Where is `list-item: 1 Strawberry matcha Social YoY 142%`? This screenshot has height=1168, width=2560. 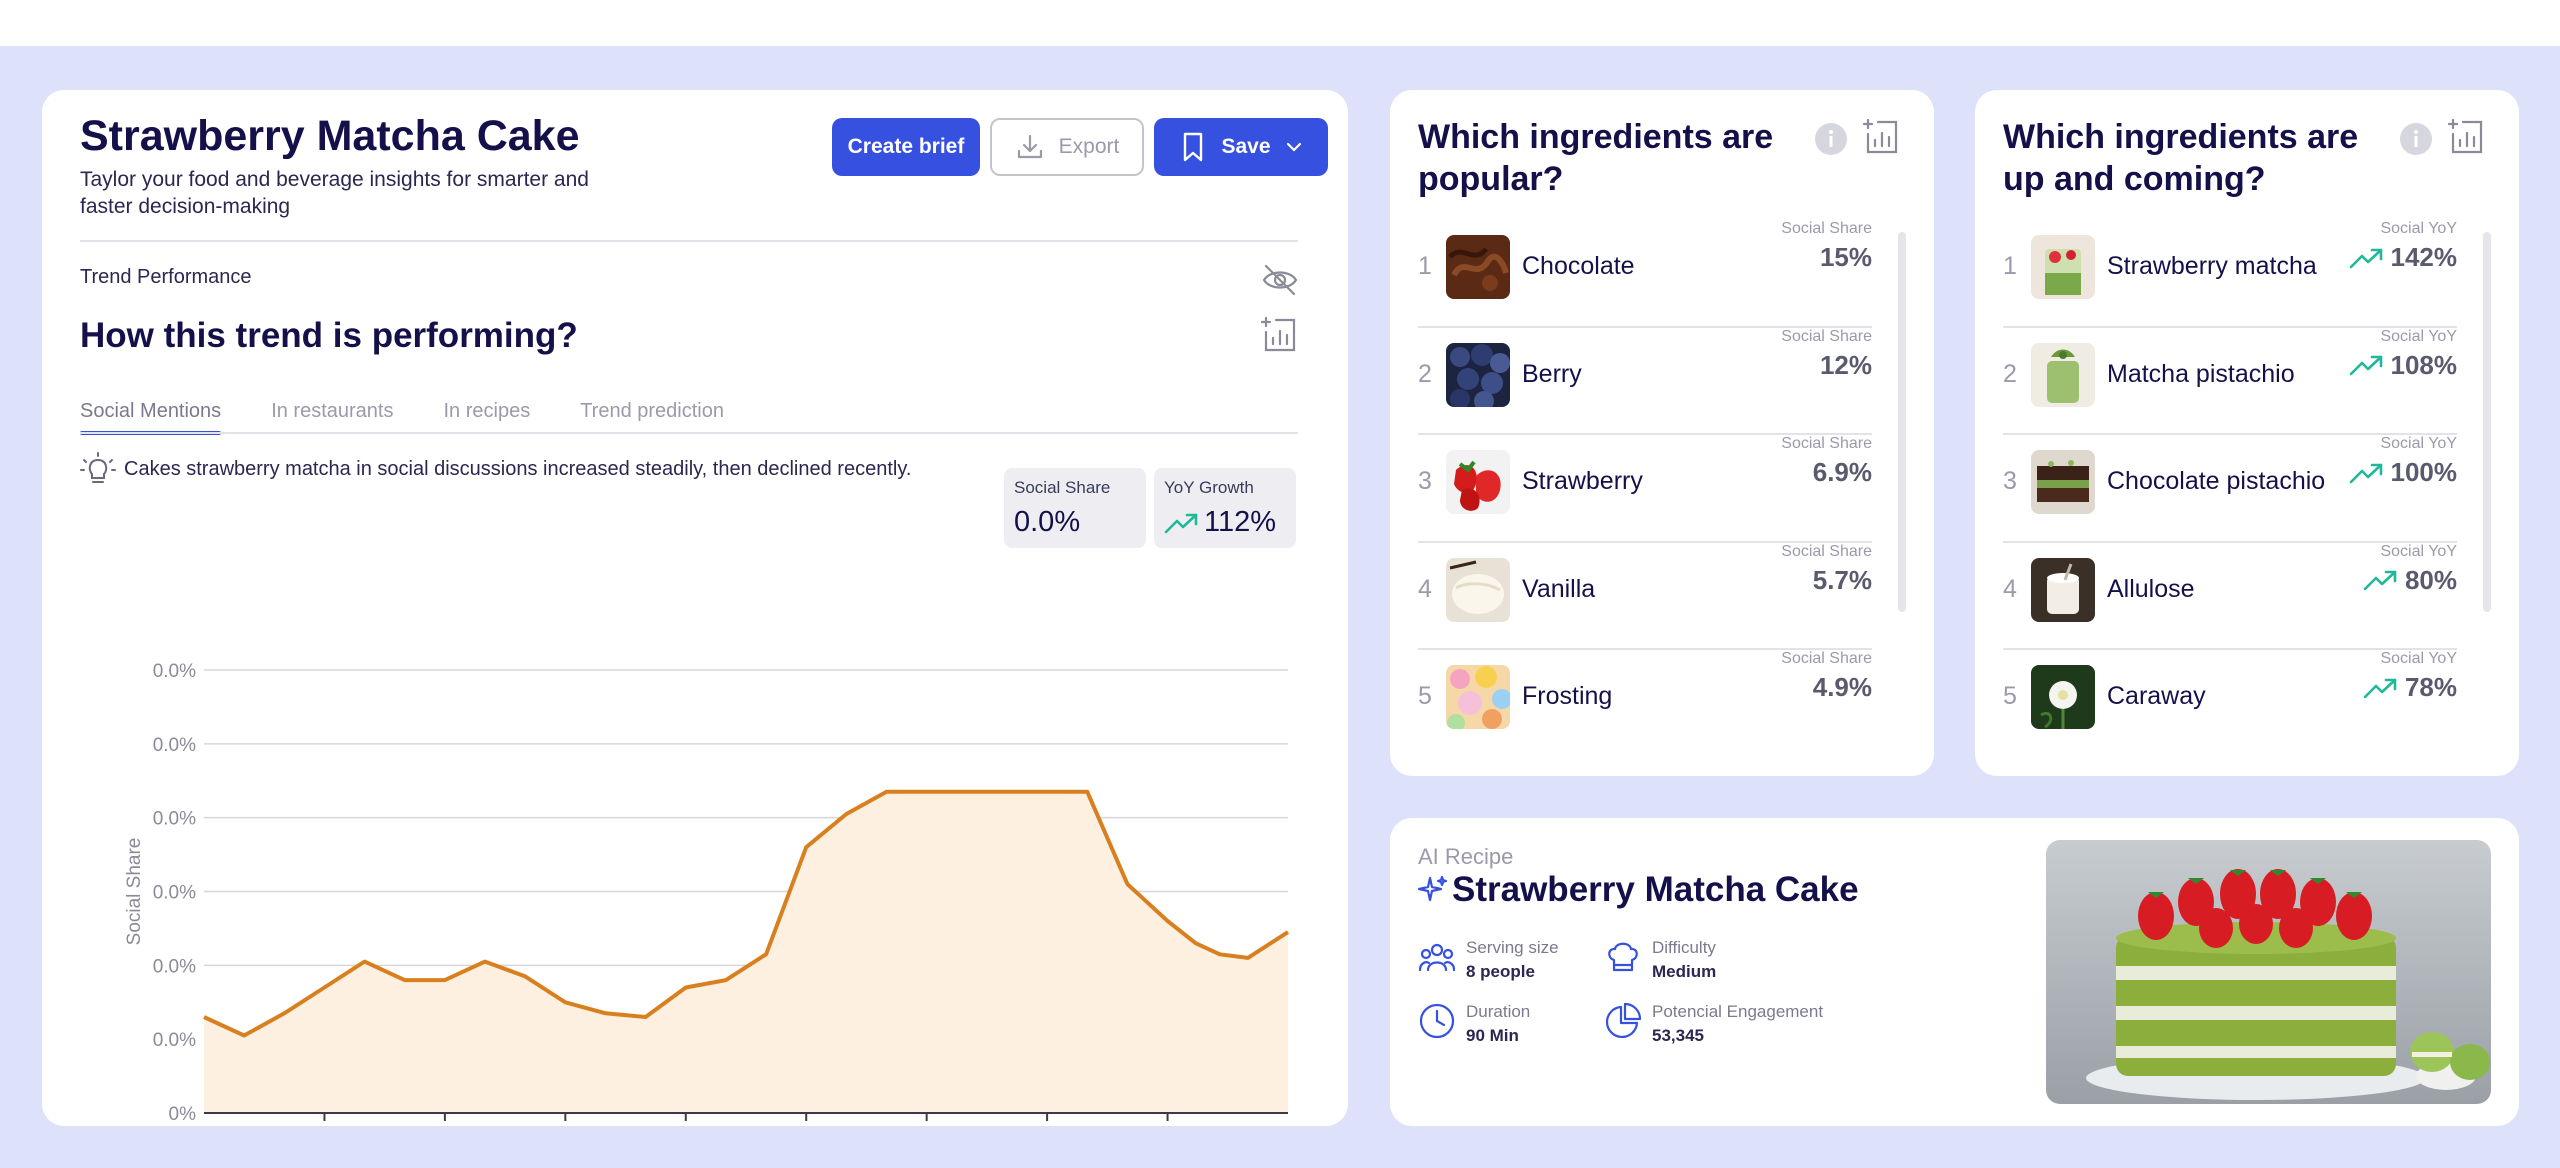
list-item: 1 Strawberry matcha Social YoY 142% is located at coordinates (2230, 274).